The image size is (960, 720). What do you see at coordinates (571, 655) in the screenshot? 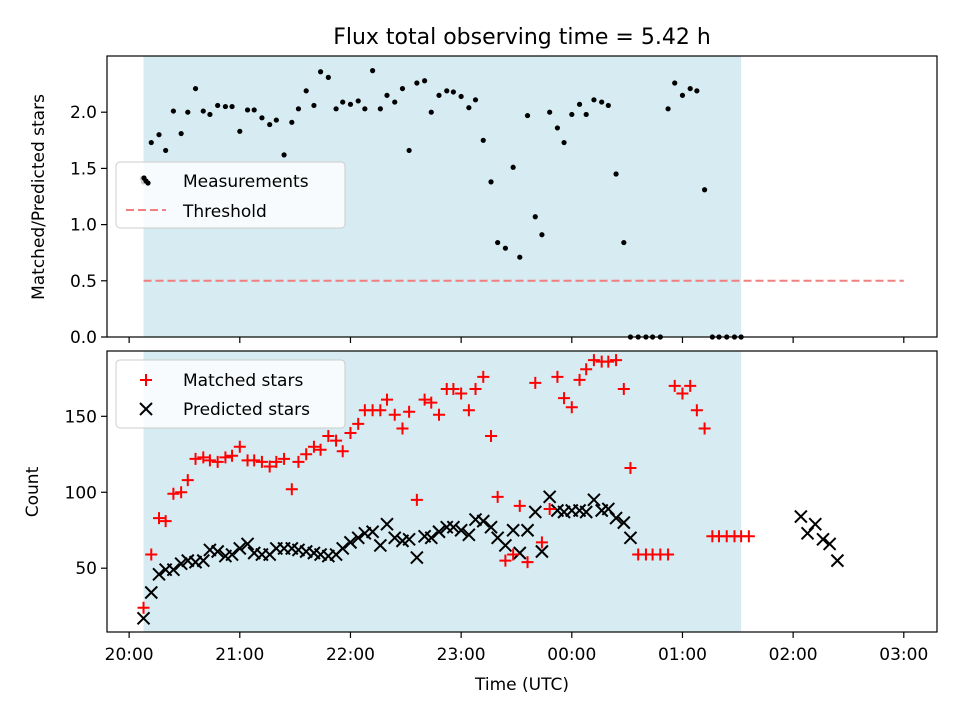
I see `x-tick-label: 00:00` at bounding box center [571, 655].